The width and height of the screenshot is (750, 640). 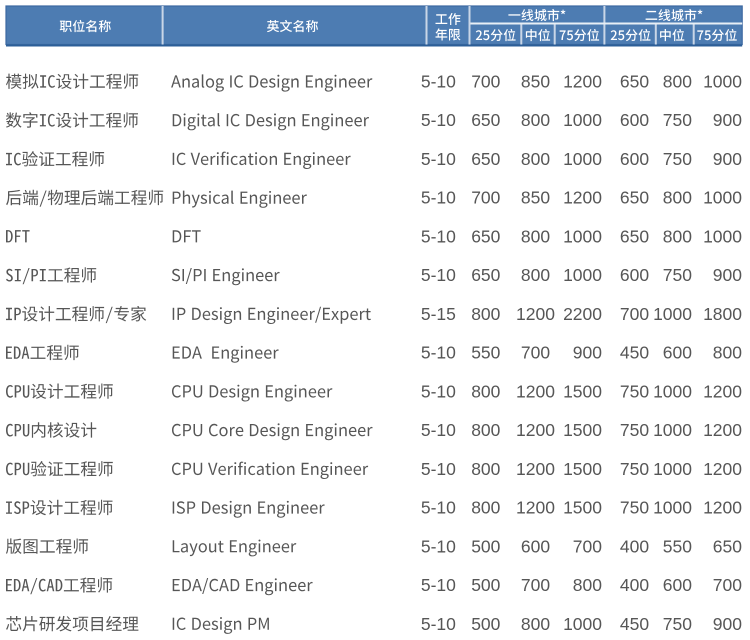 I want to click on svg-text: 1800, so click(x=722, y=314).